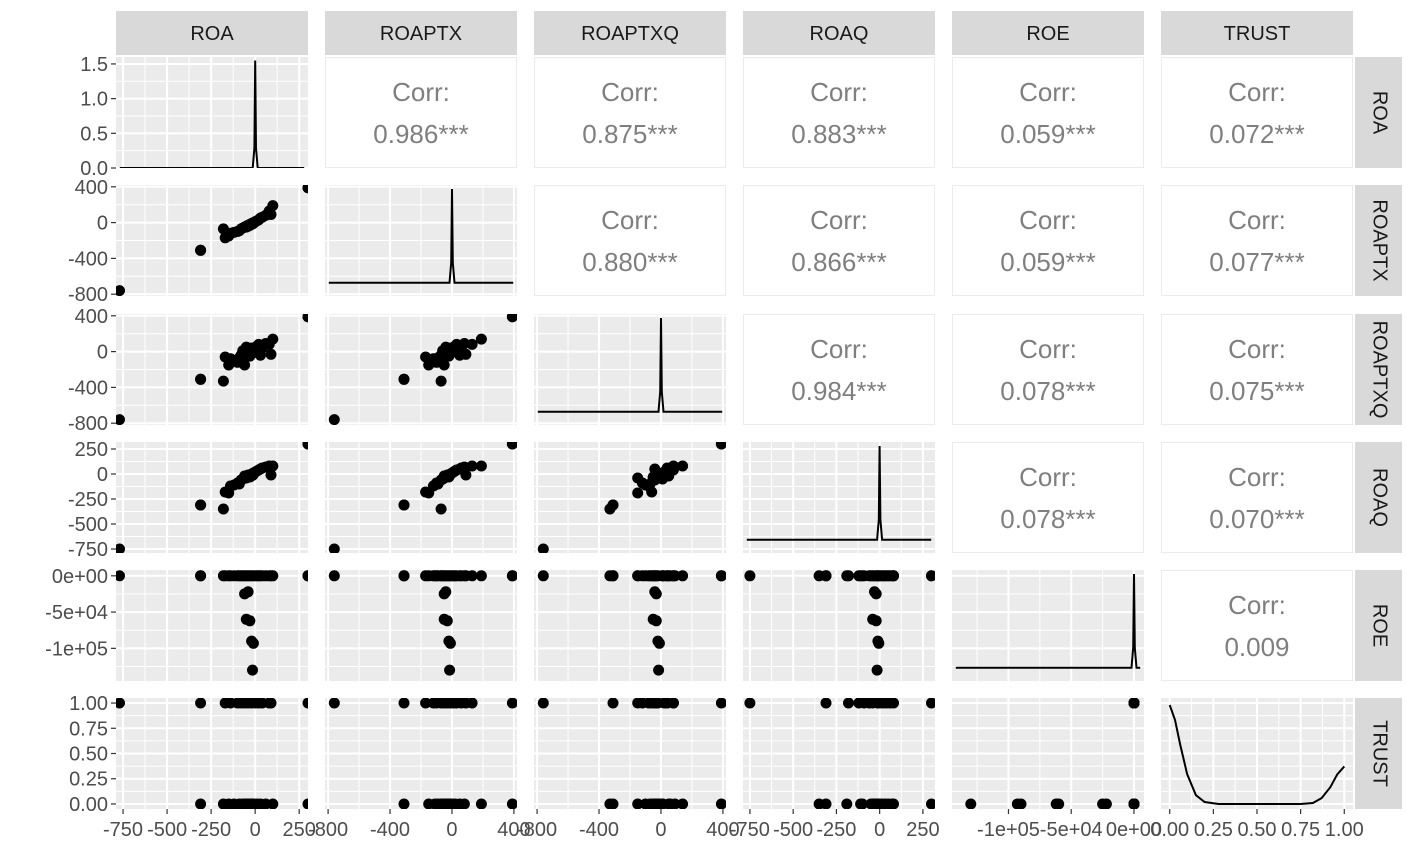 The image size is (1413, 865). I want to click on column-strip-trust, so click(1257, 33).